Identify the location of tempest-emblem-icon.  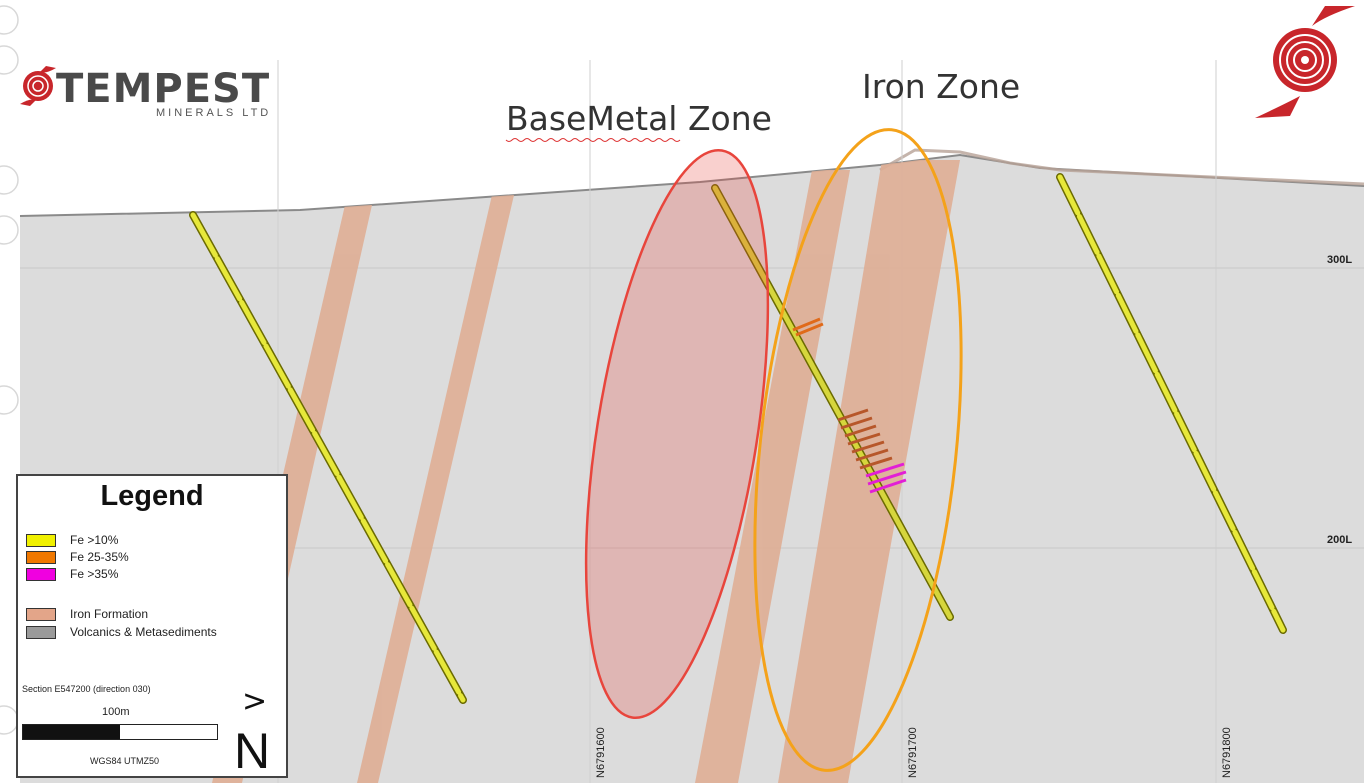
(1305, 62).